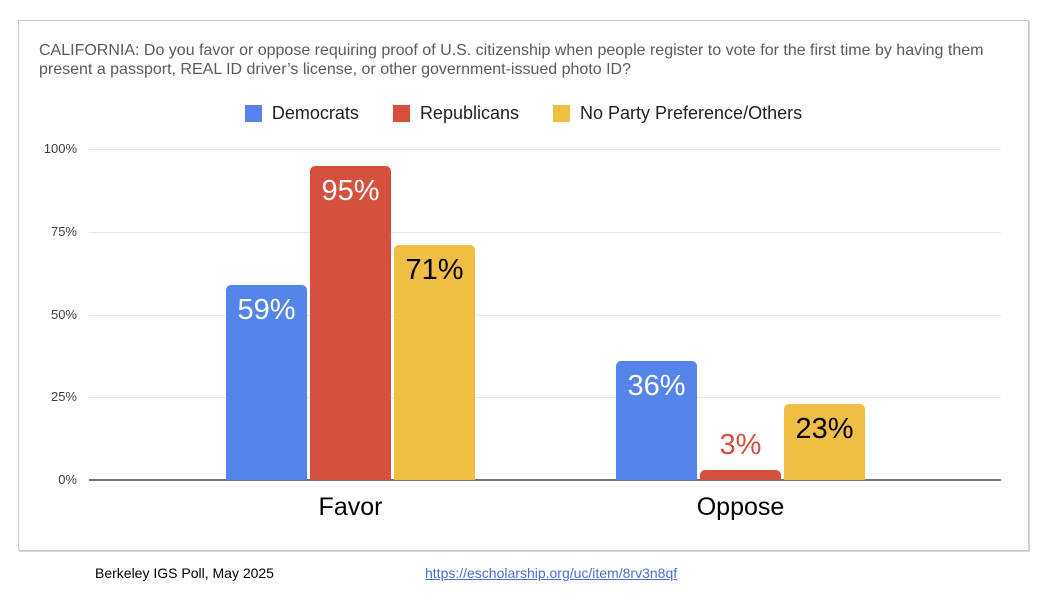 The image size is (1044, 604). What do you see at coordinates (63, 397) in the screenshot?
I see `y-tick-label-25: 25%` at bounding box center [63, 397].